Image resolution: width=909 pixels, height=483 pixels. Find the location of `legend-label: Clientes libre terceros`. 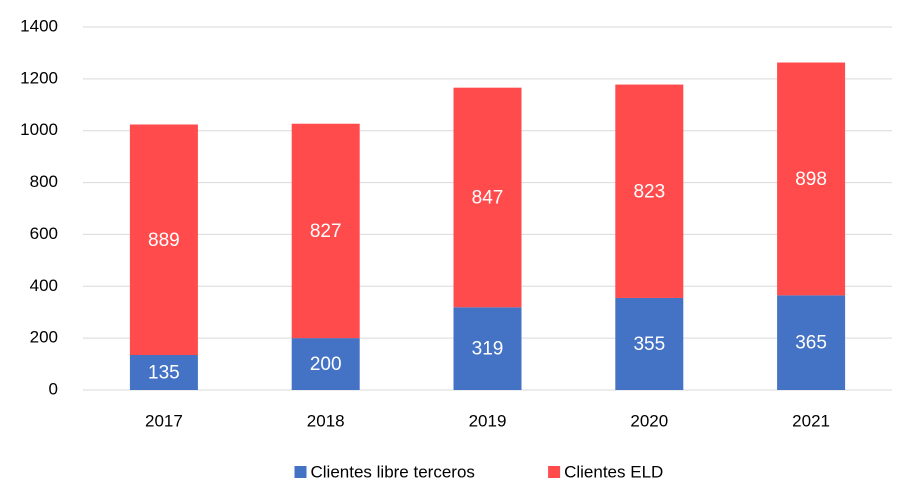

legend-label: Clientes libre terceros is located at coordinates (393, 471).